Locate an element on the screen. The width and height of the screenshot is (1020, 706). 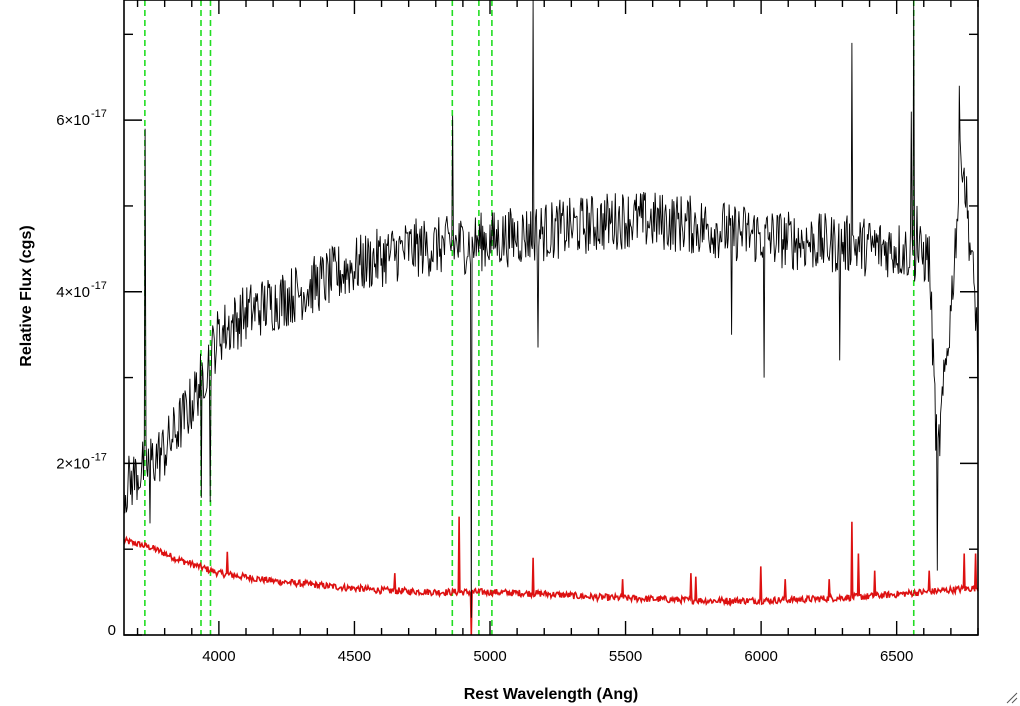
y-tick-label: 6×10 is located at coordinates (73, 120).